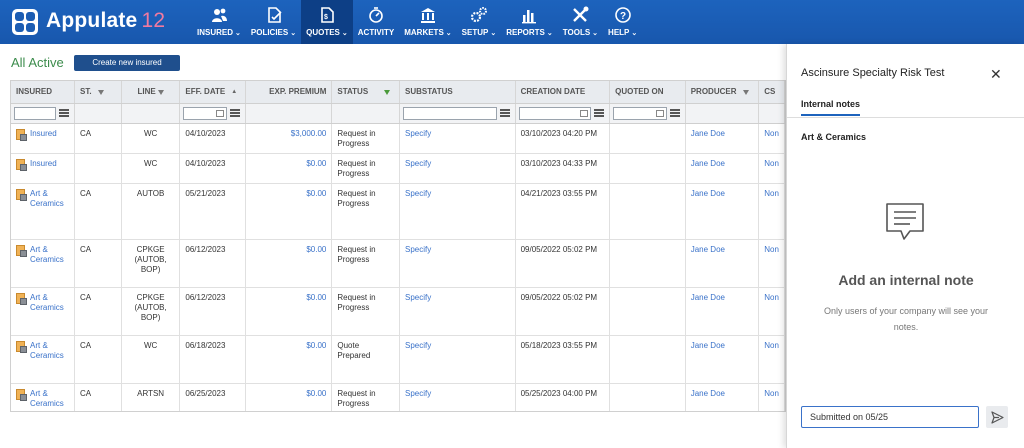 This screenshot has height=448, width=1024. What do you see at coordinates (529, 22) in the screenshot?
I see `nav-item-reports: REPORTS ⌄` at bounding box center [529, 22].